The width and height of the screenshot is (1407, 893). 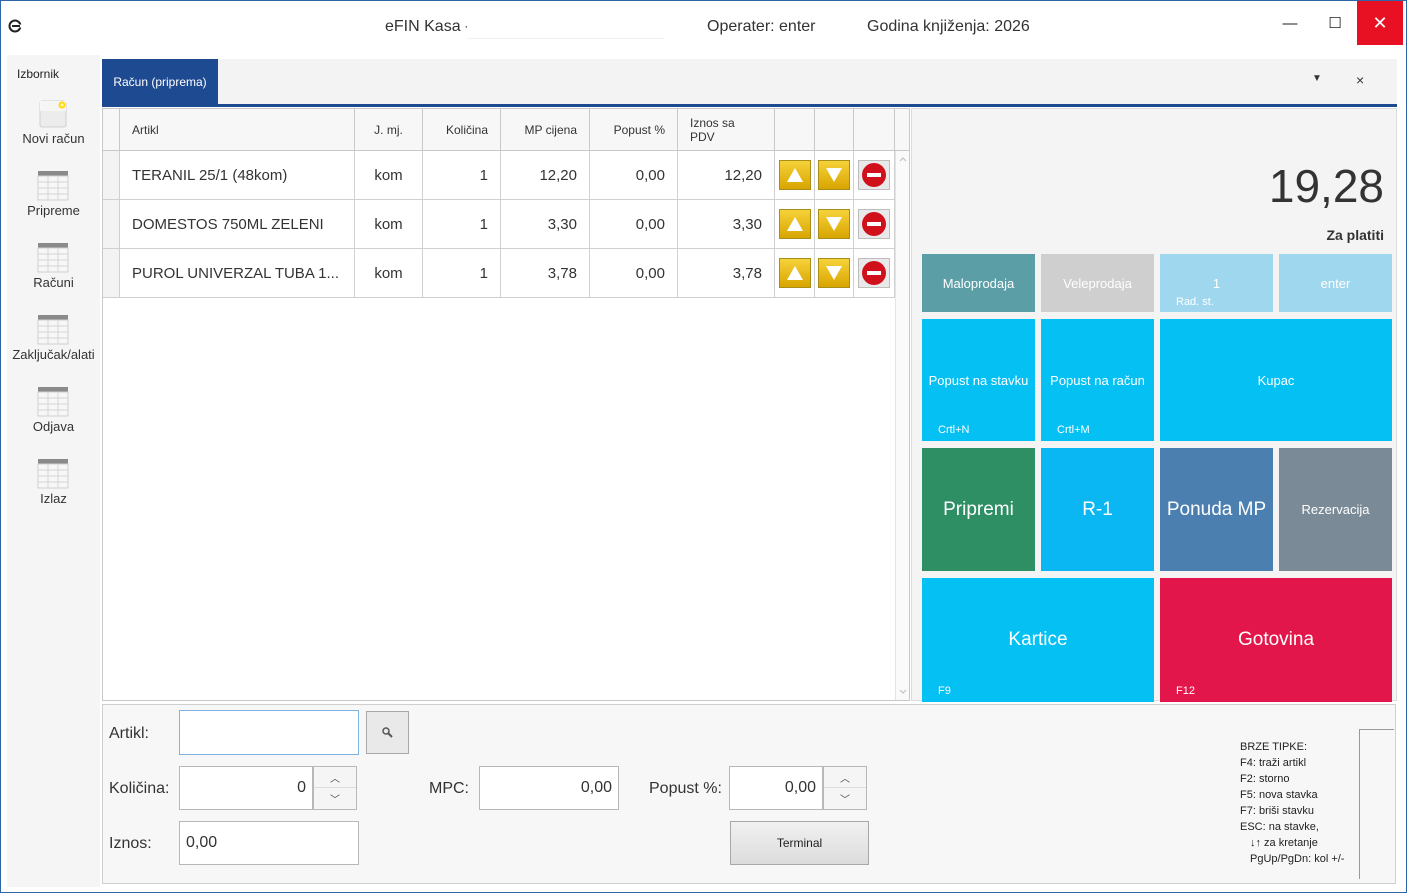 I want to click on tile-label: Popust na stavku, so click(x=978, y=380).